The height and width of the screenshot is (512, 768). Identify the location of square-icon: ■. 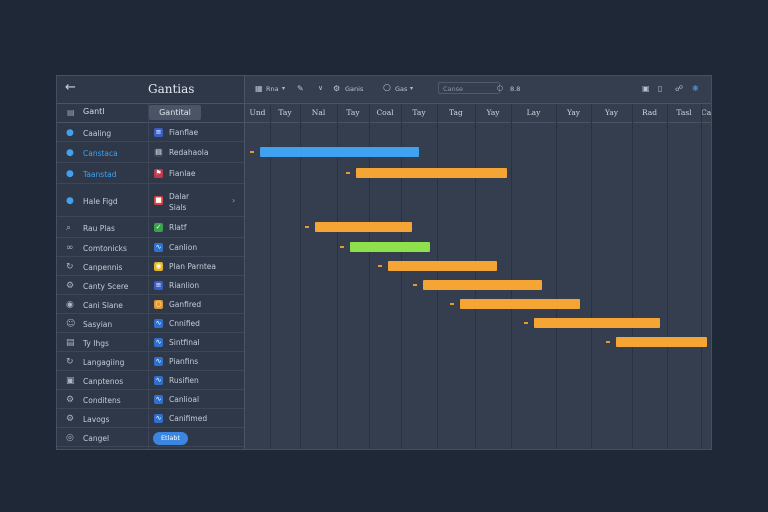
(158, 200).